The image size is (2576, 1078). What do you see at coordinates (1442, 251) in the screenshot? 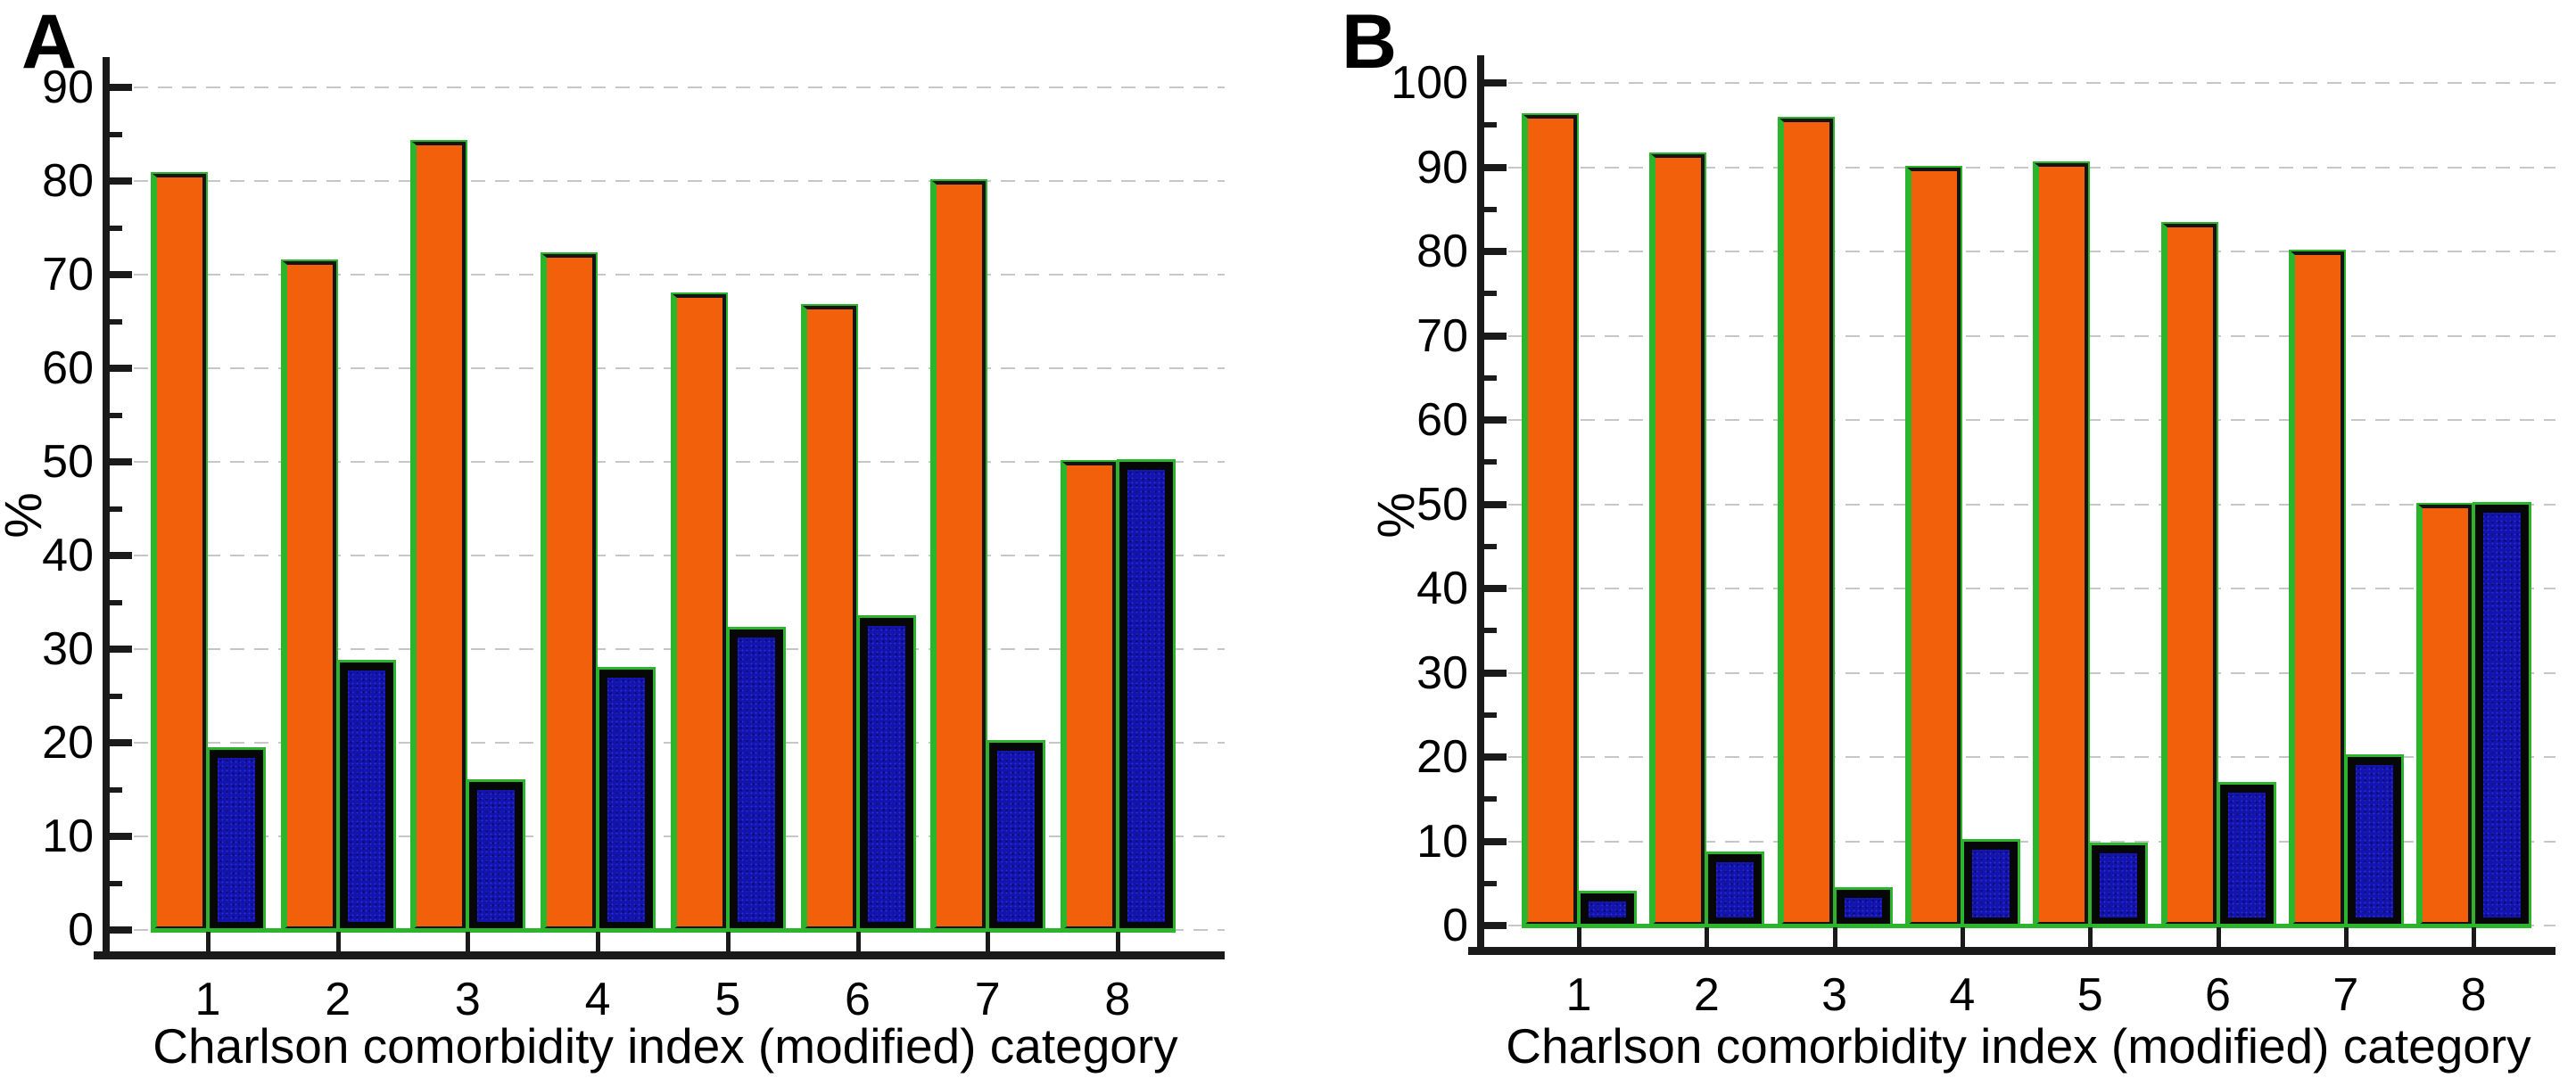
I see `y-tick-label: 80` at bounding box center [1442, 251].